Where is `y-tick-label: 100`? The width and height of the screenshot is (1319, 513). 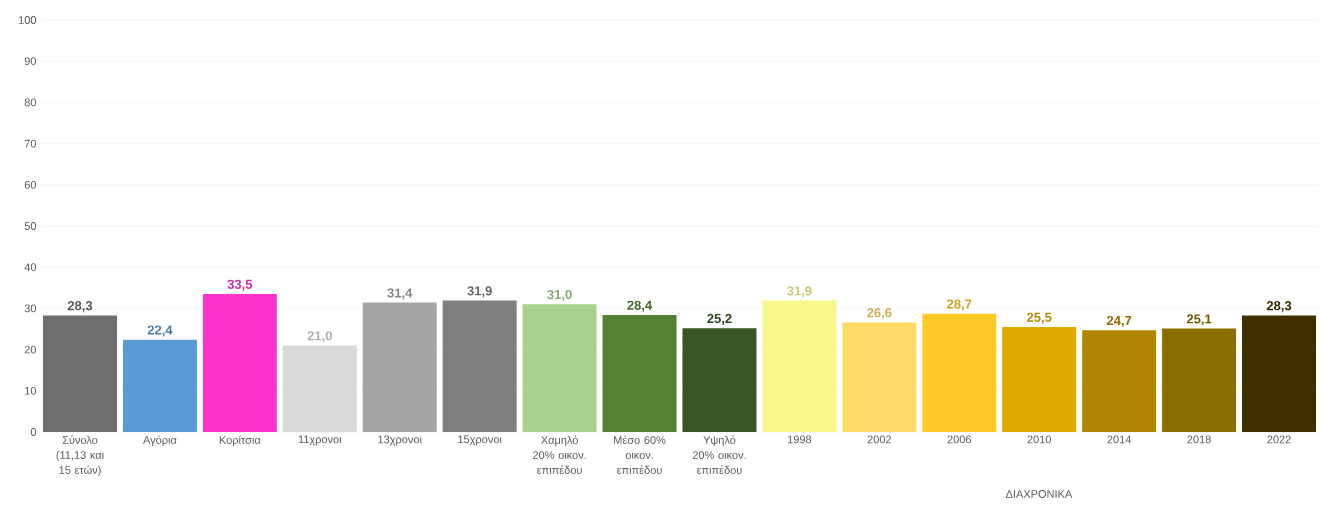
y-tick-label: 100 is located at coordinates (27, 20).